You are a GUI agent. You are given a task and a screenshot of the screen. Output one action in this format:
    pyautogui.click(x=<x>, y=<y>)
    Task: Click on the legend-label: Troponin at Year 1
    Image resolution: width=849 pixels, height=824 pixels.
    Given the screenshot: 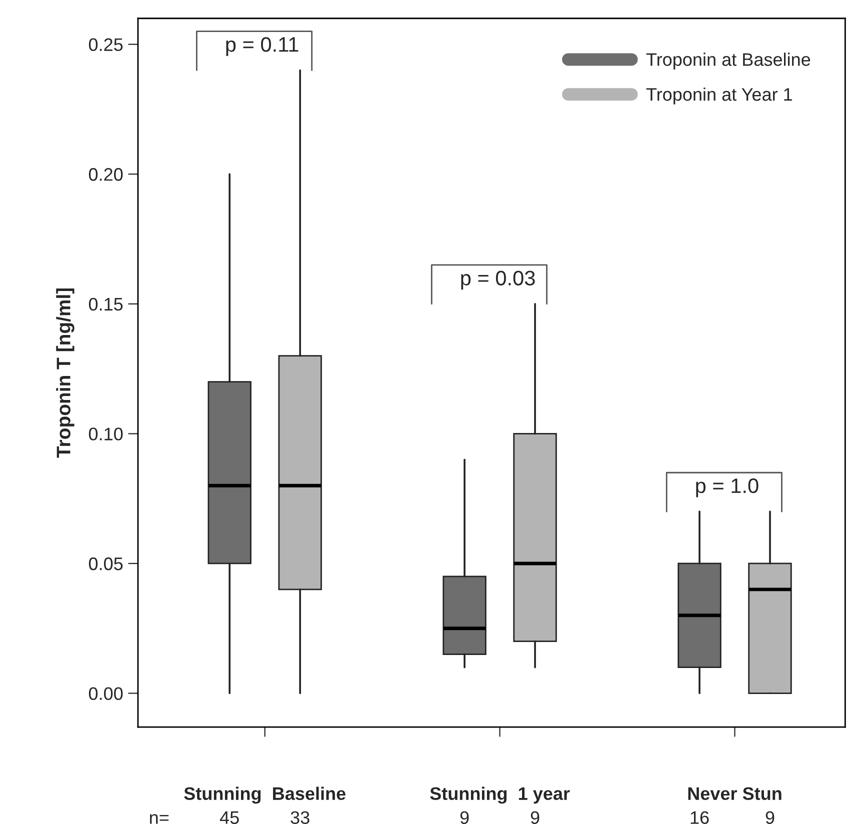 What is the action you would take?
    pyautogui.click(x=719, y=96)
    